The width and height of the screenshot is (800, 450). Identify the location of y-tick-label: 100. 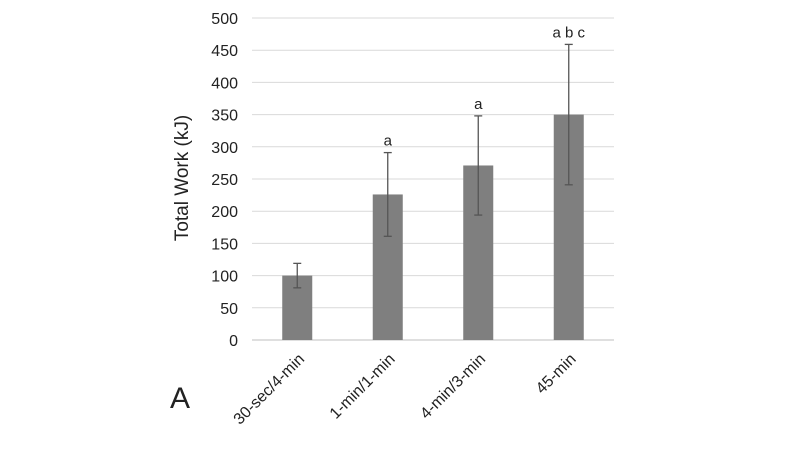
(224, 277).